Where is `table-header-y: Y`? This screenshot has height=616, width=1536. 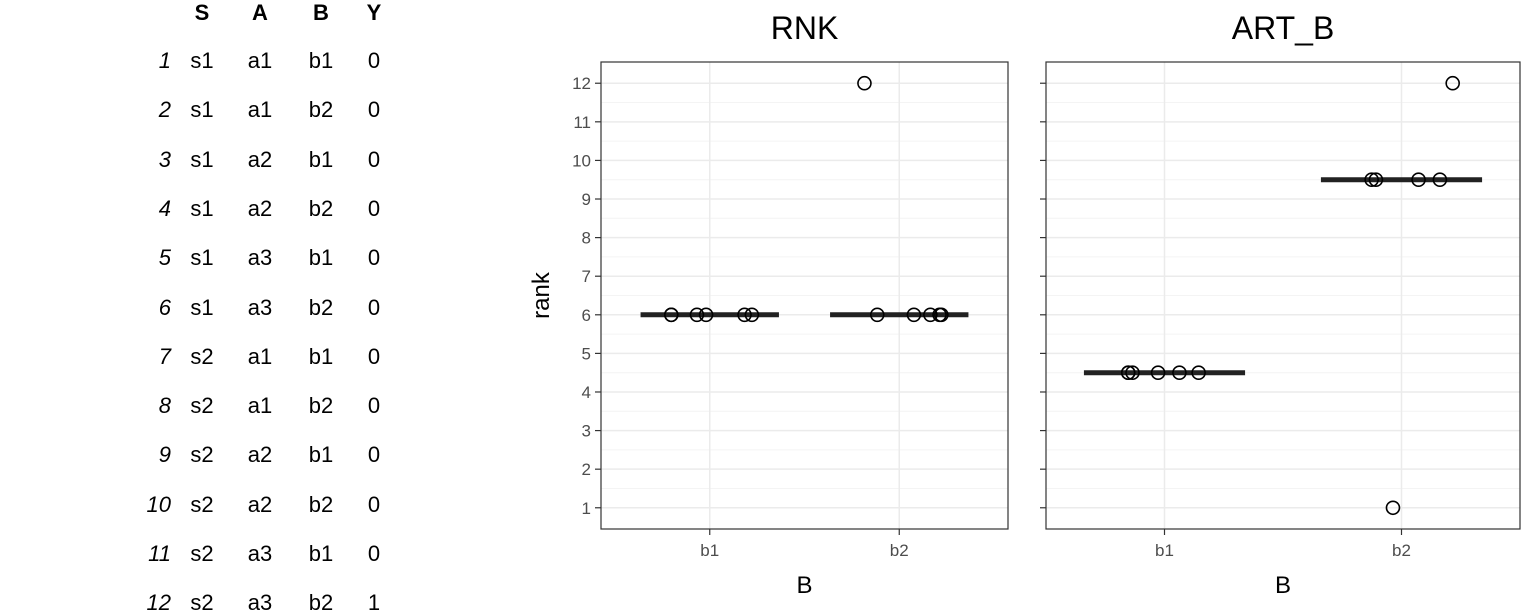
table-header-y: Y is located at coordinates (374, 12).